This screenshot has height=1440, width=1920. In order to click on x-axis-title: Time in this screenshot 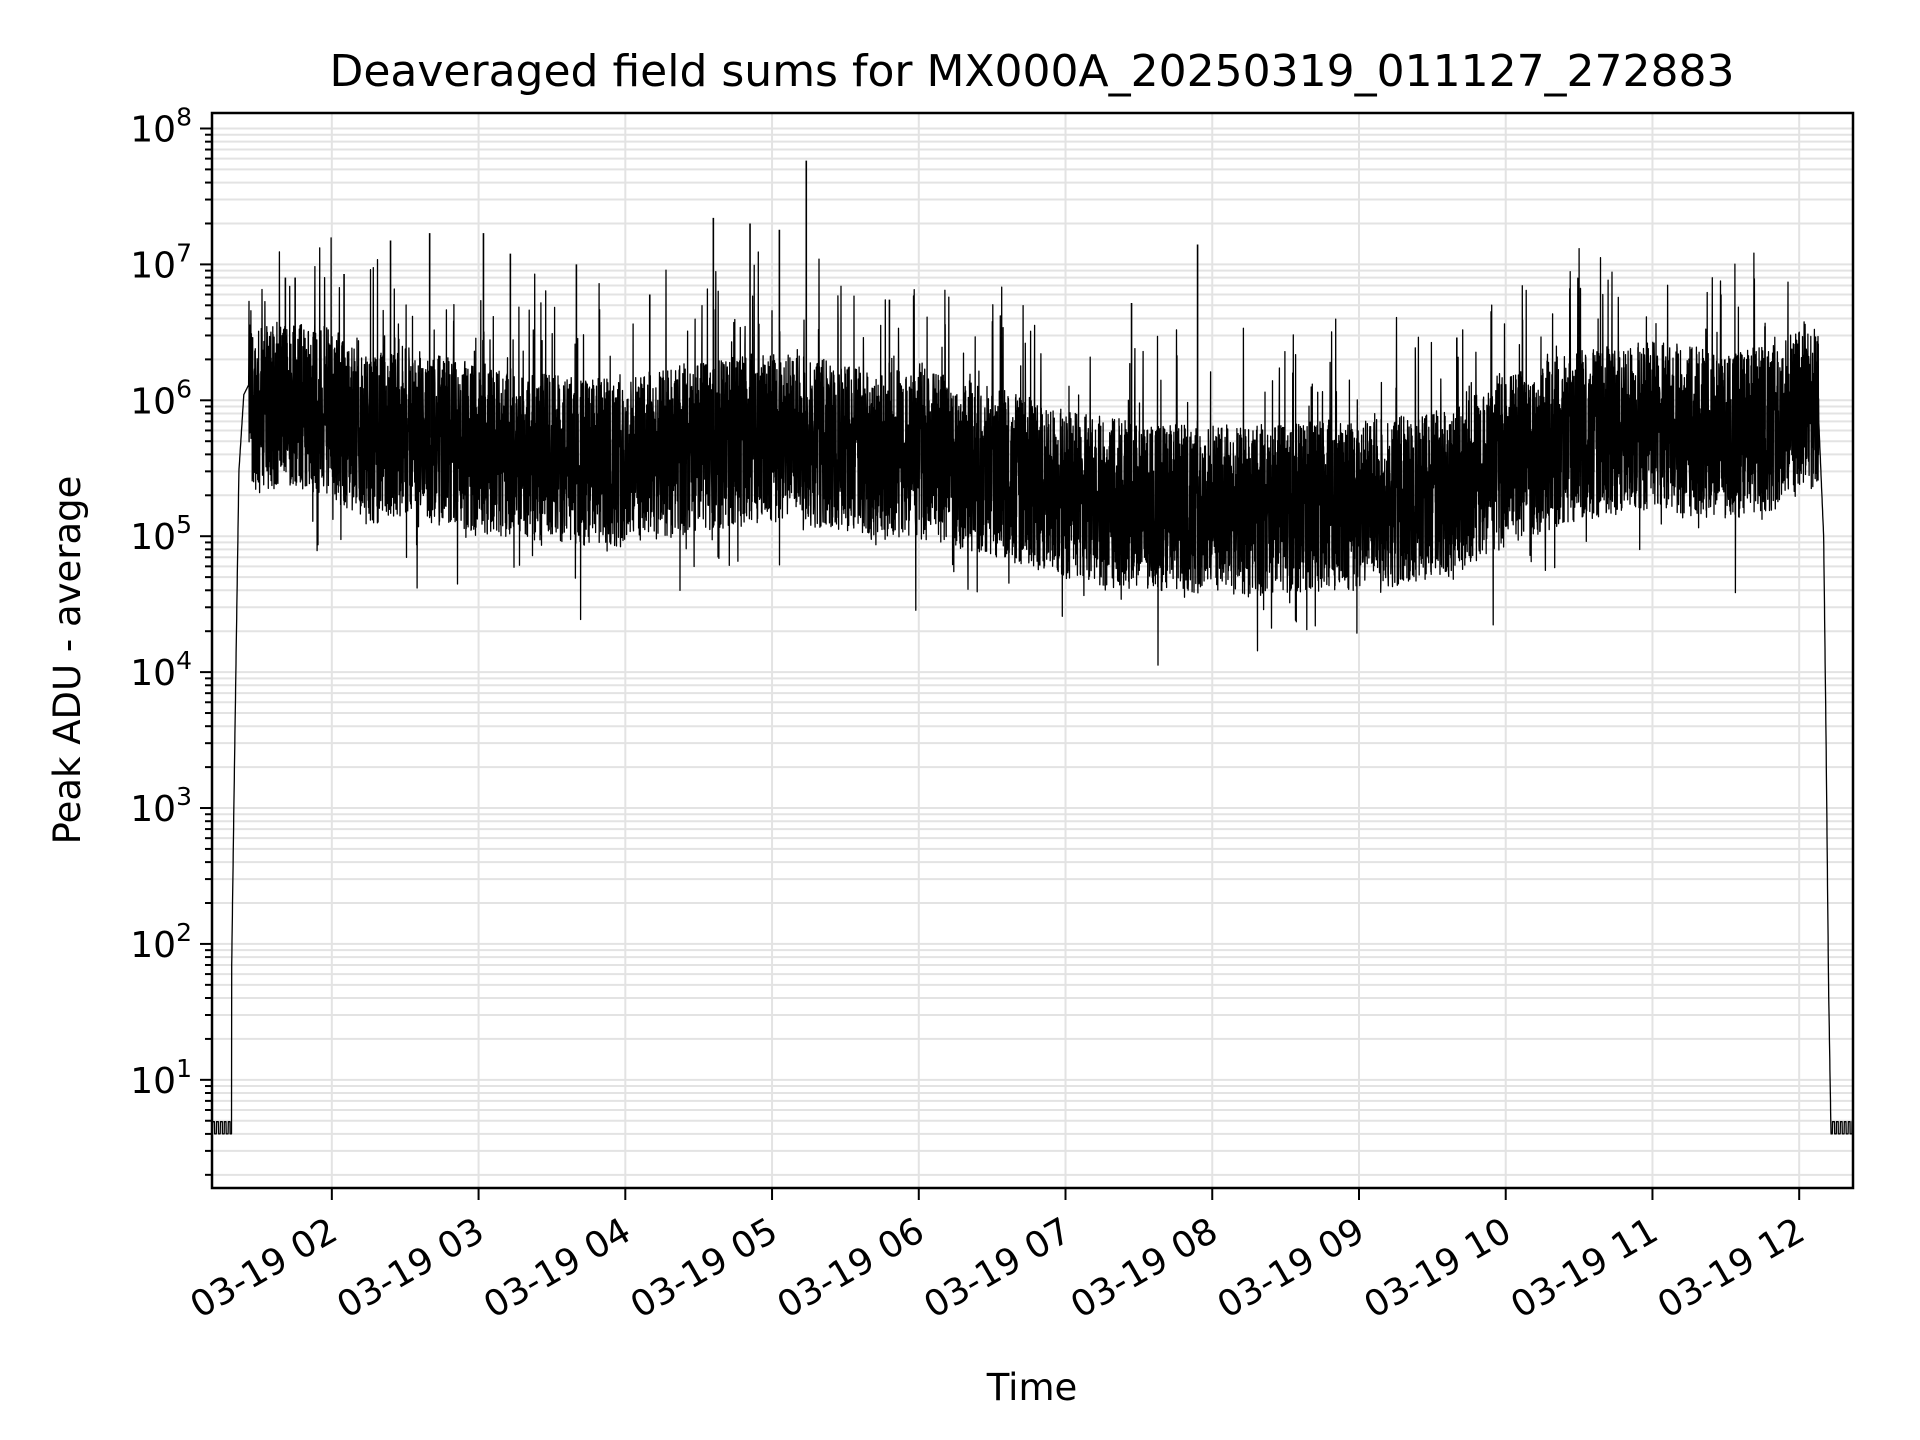, I will do `click(1032, 1387)`.